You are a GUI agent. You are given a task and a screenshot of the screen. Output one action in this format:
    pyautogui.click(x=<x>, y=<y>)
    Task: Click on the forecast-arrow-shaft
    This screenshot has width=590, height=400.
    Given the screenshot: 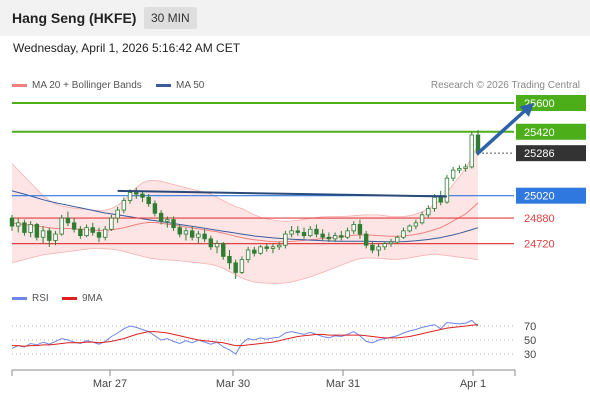 What is the action you would take?
    pyautogui.click(x=503, y=130)
    